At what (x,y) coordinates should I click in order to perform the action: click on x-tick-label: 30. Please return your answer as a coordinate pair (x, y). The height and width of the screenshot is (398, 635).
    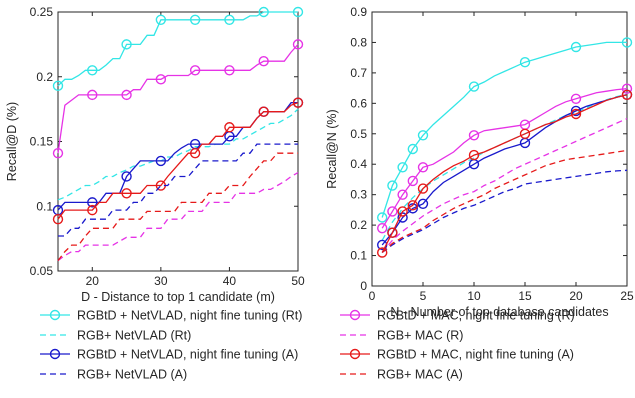
    Looking at the image, I should click on (161, 281).